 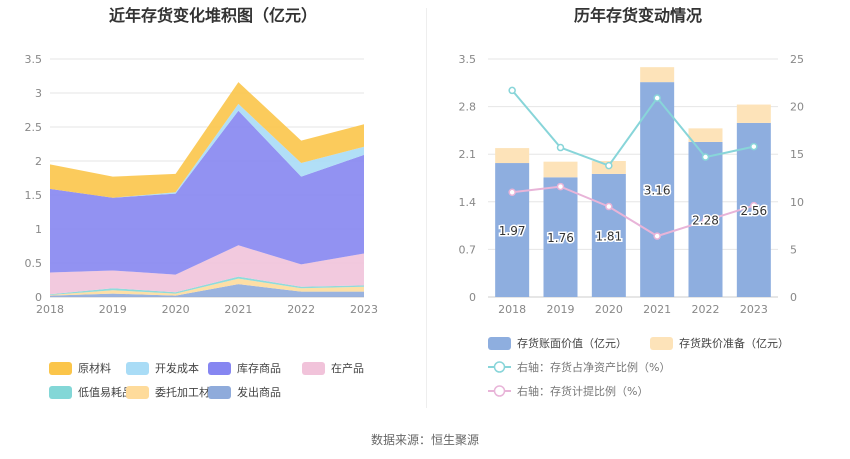 I want to click on legend-label: 库存商品, so click(x=259, y=368).